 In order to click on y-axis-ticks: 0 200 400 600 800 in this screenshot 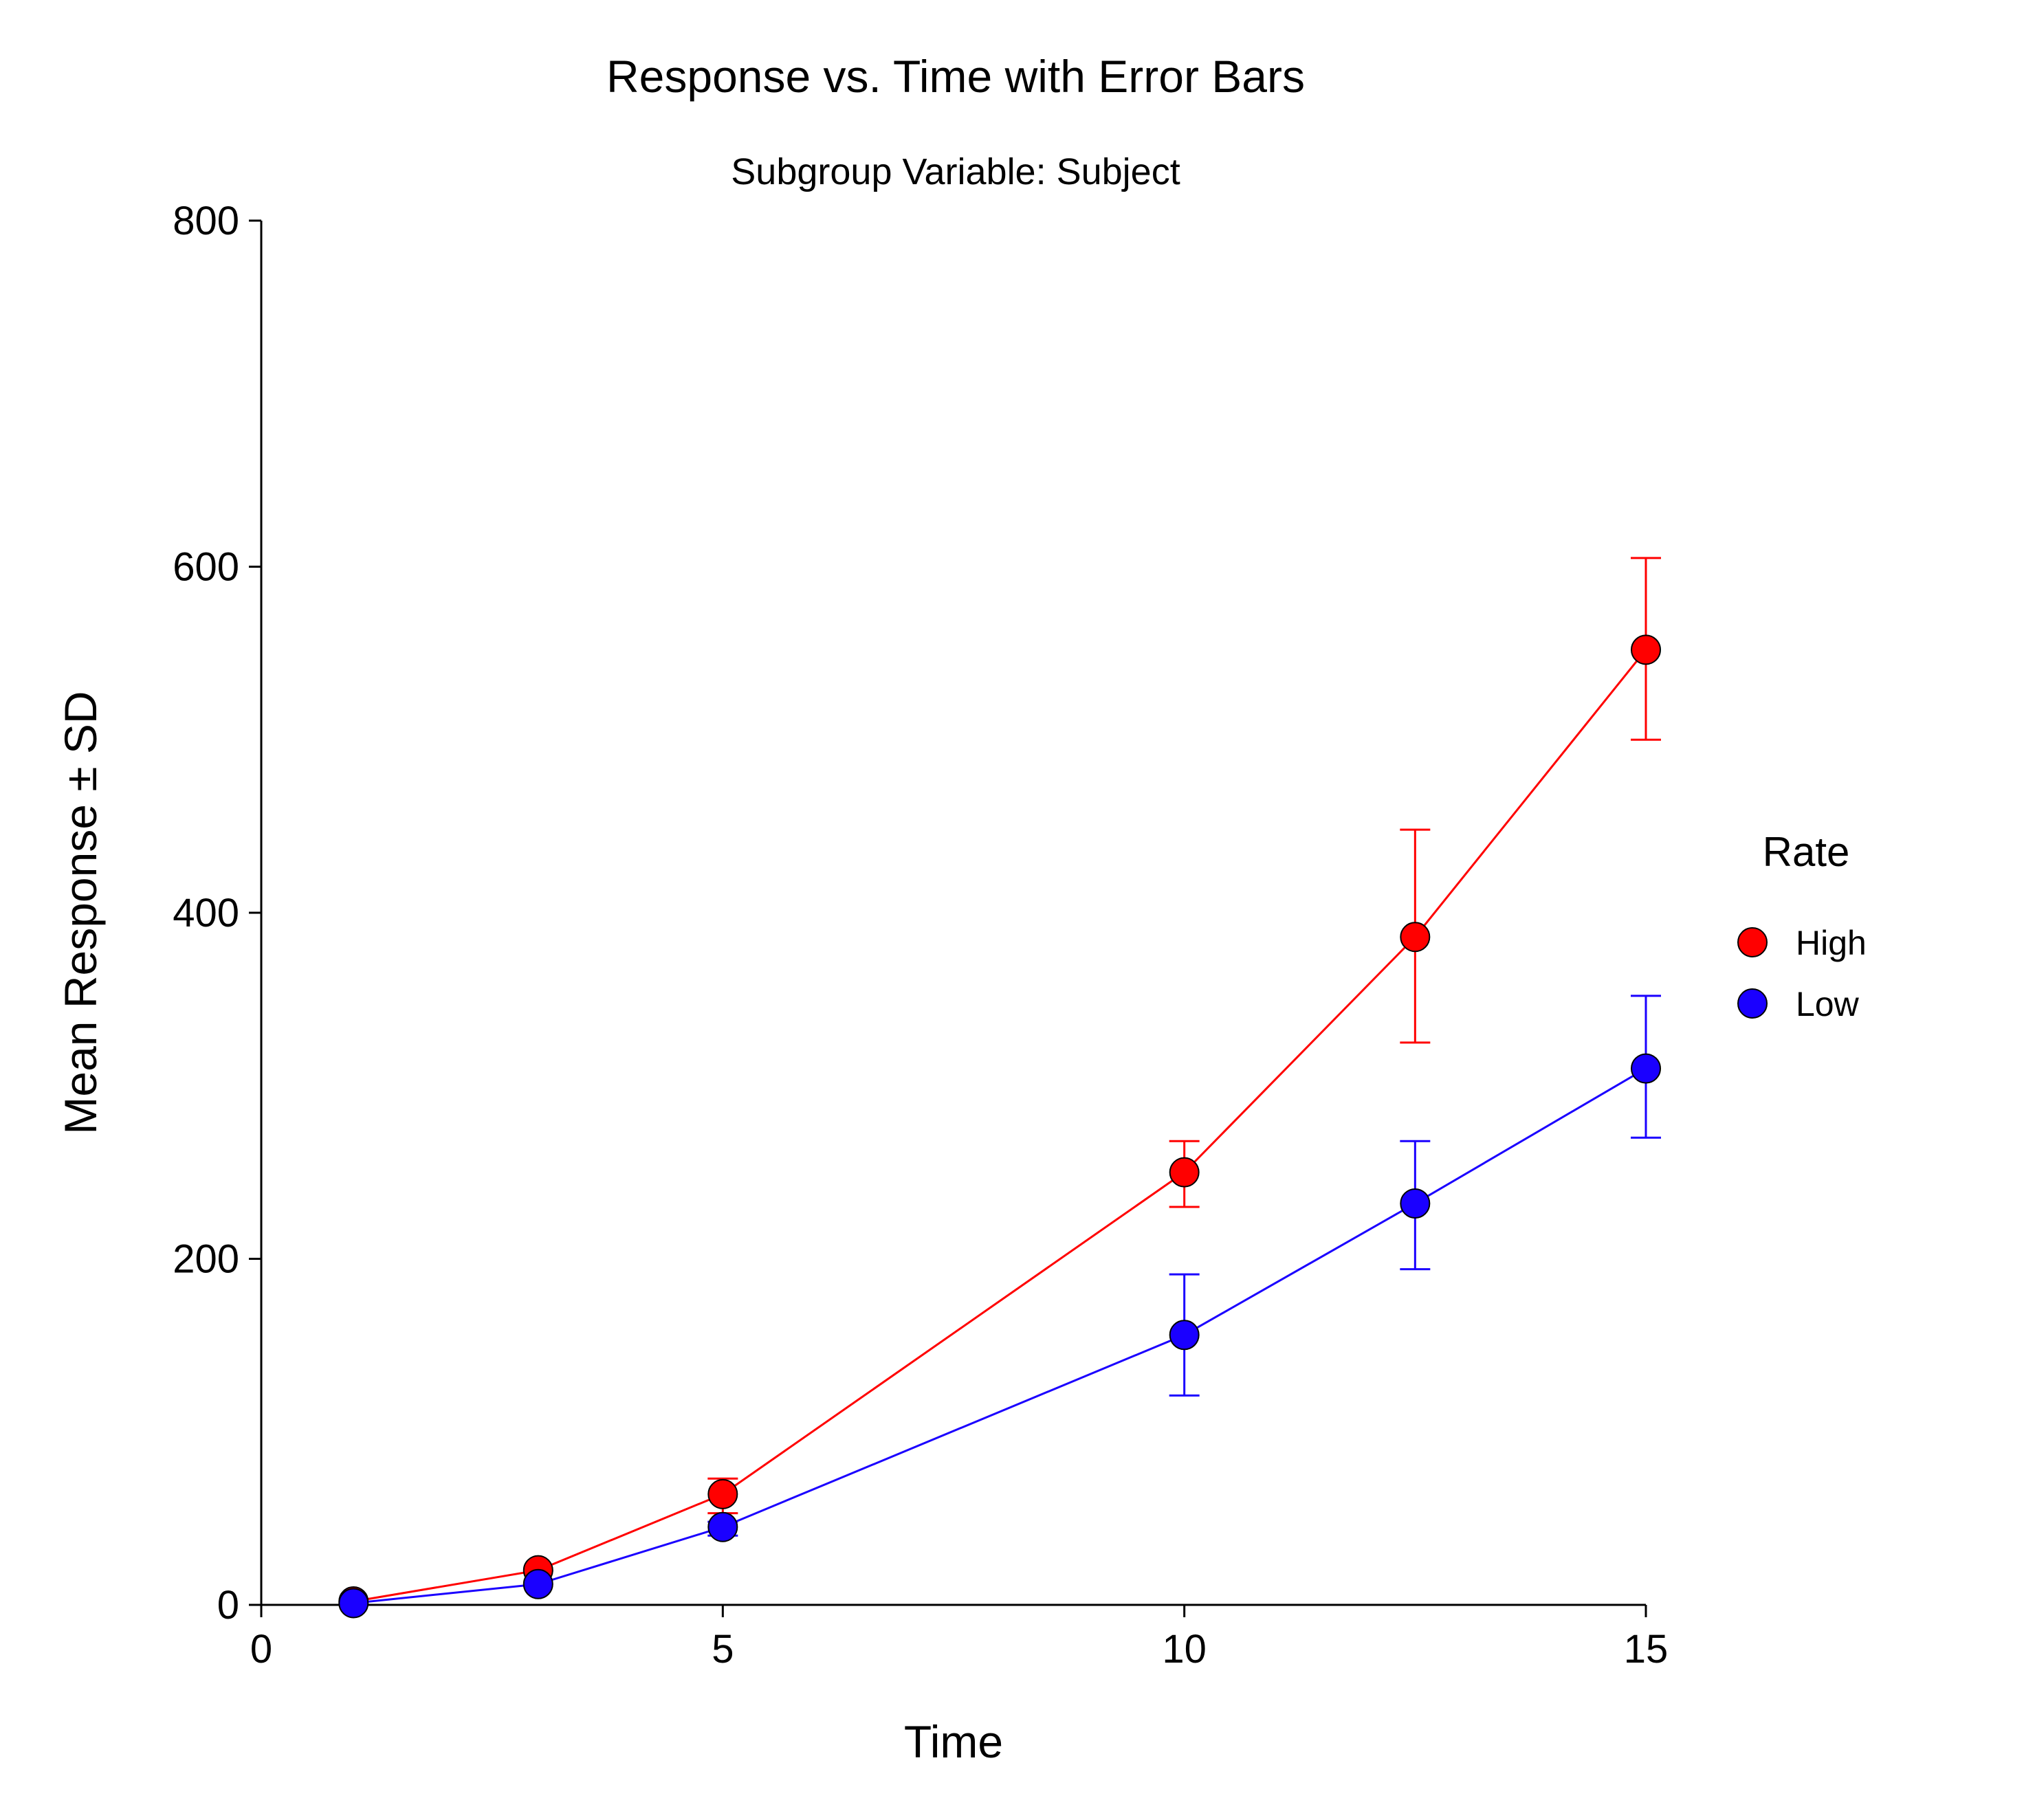, I will do `click(217, 913)`.